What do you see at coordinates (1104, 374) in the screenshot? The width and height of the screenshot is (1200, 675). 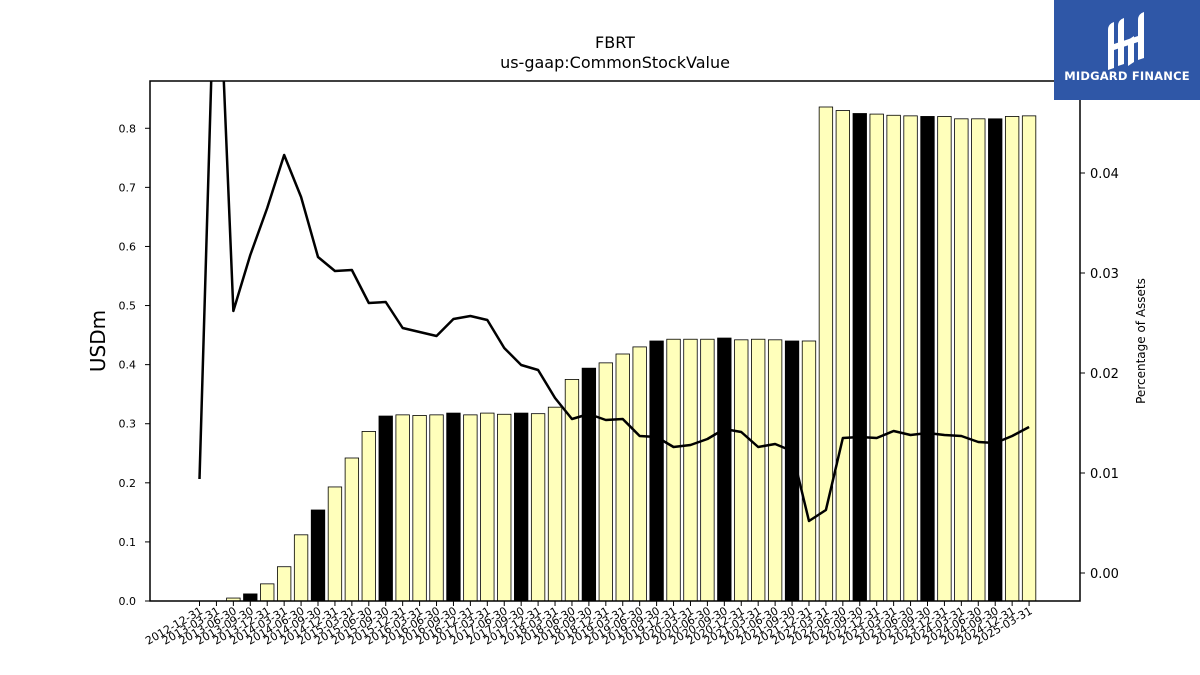 I see `y2-tick-label: 0.02` at bounding box center [1104, 374].